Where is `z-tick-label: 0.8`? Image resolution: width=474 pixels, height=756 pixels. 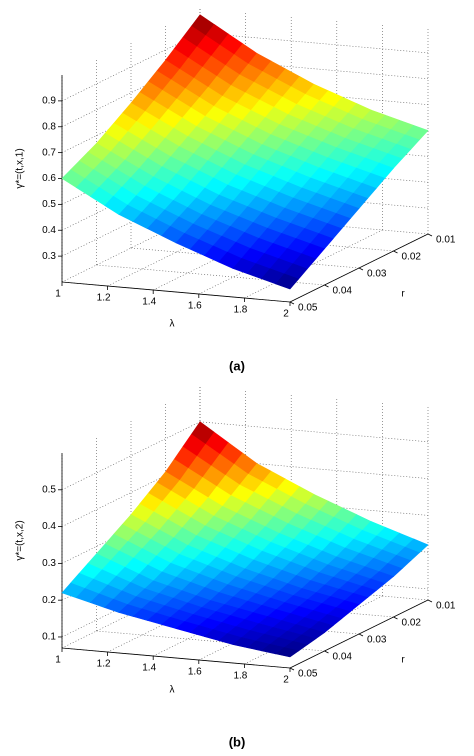
z-tick-label: 0.8 is located at coordinates (49, 126).